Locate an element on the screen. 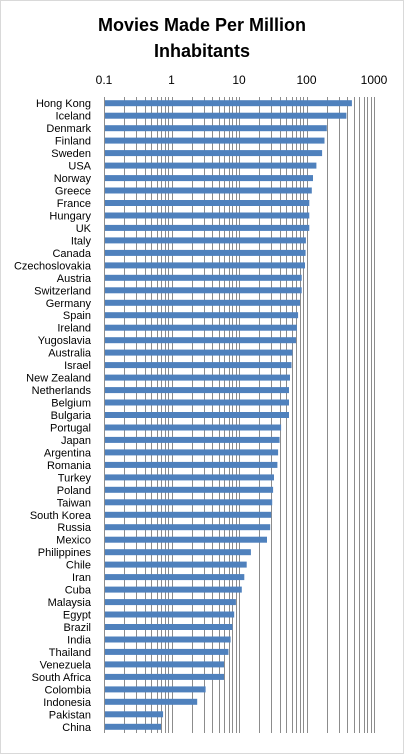  category-label: Austria is located at coordinates (74, 279).